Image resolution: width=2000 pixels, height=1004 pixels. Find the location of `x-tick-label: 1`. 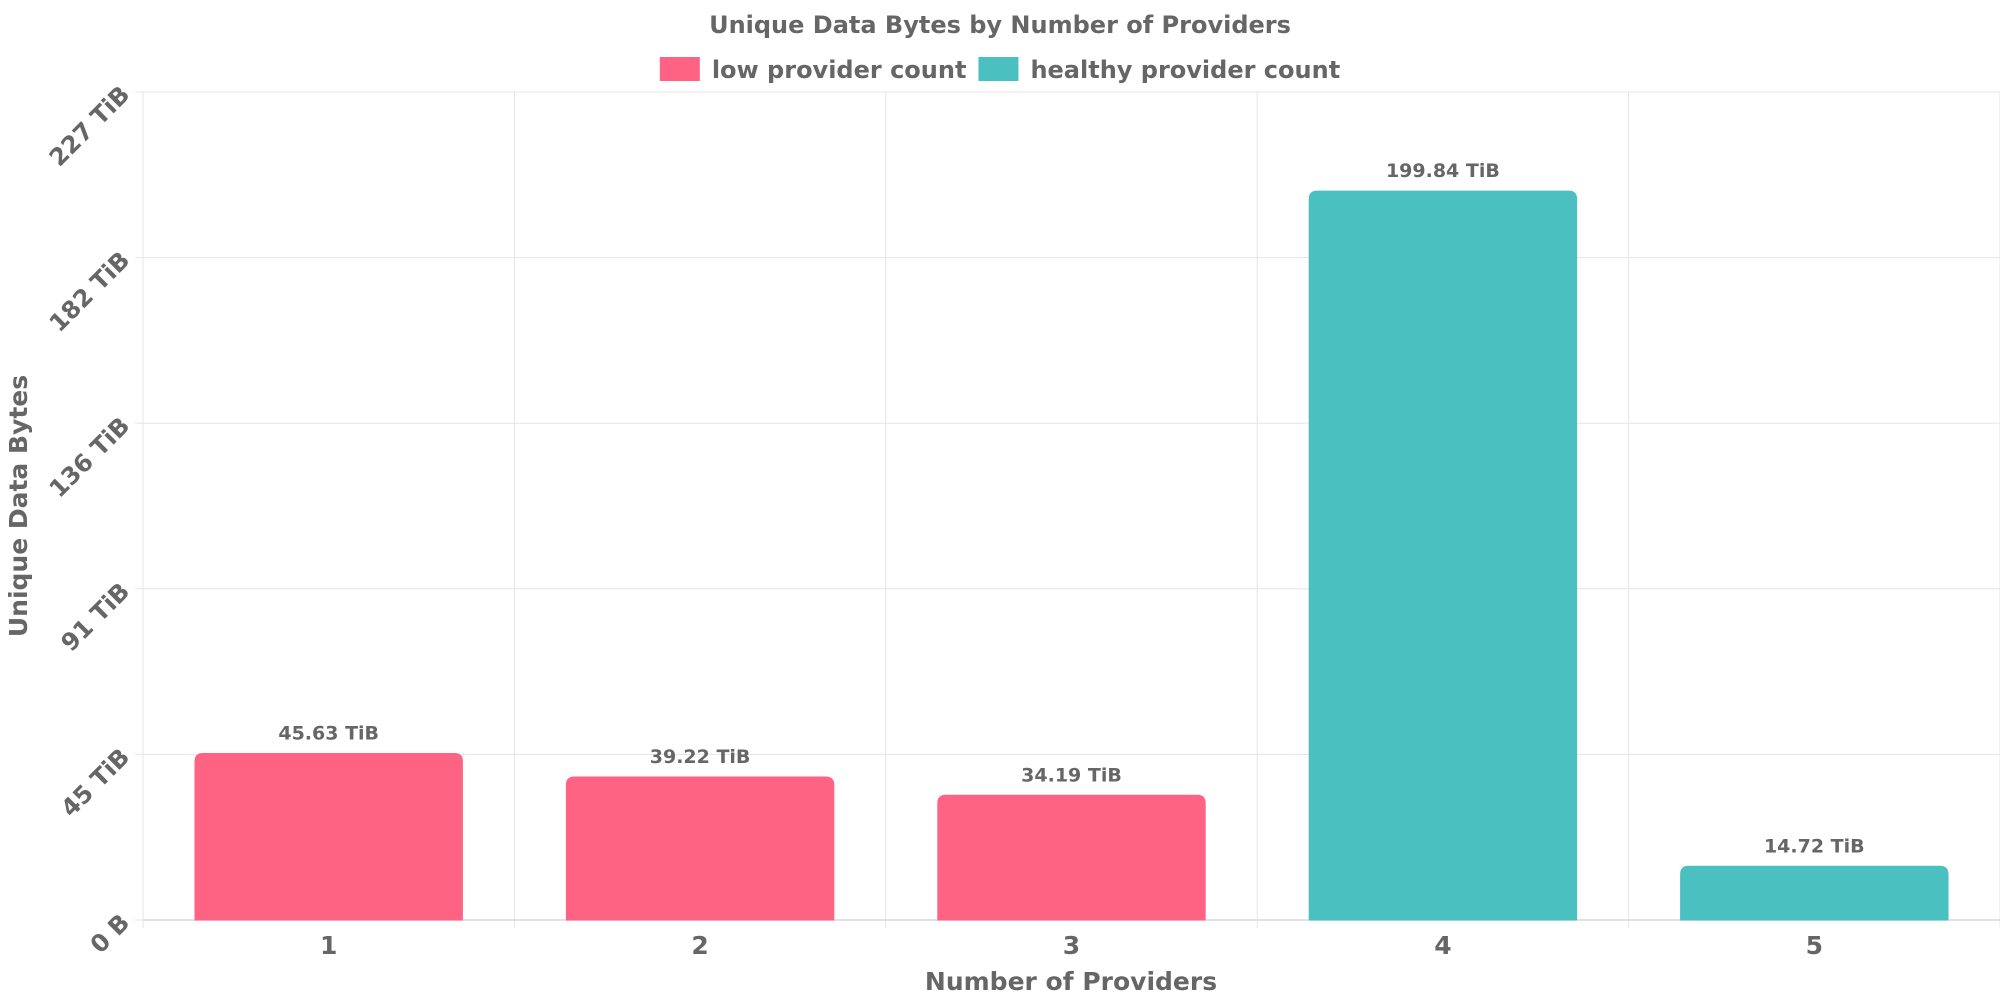

x-tick-label: 1 is located at coordinates (328, 945).